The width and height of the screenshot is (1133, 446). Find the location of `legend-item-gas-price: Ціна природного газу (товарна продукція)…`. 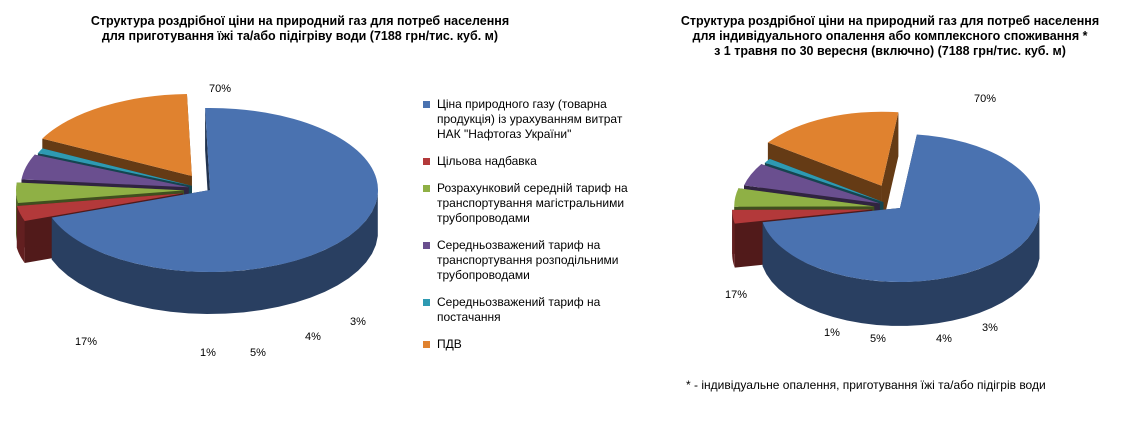

legend-item-gas-price: Ціна природного газу (товарна продукція)… is located at coordinates (543, 119).